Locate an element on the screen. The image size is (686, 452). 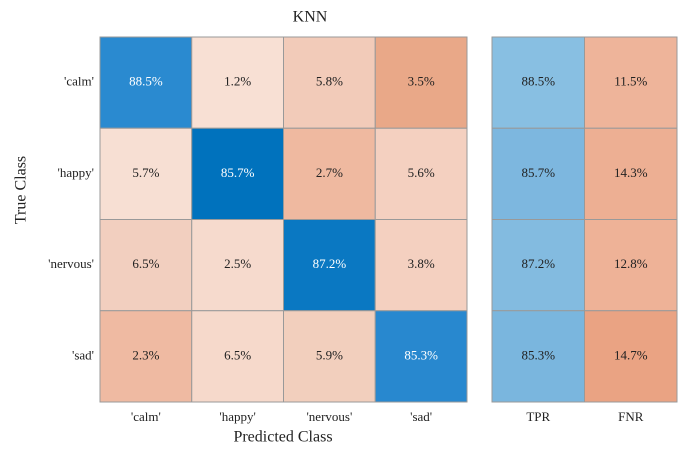
cell-label: 87.2% is located at coordinates (330, 263).